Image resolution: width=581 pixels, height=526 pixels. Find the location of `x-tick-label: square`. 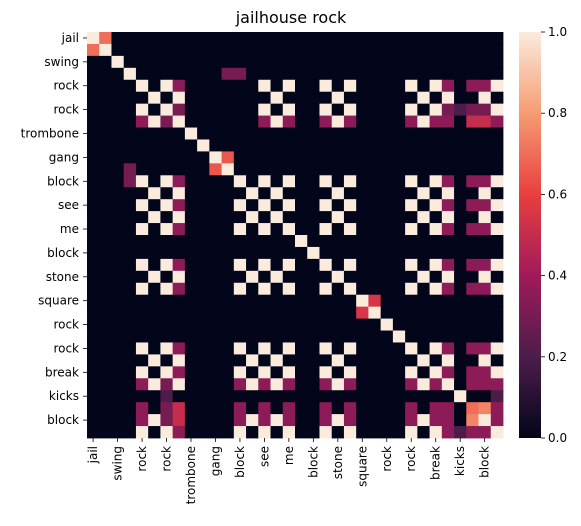

x-tick-label: square is located at coordinates (362, 466).